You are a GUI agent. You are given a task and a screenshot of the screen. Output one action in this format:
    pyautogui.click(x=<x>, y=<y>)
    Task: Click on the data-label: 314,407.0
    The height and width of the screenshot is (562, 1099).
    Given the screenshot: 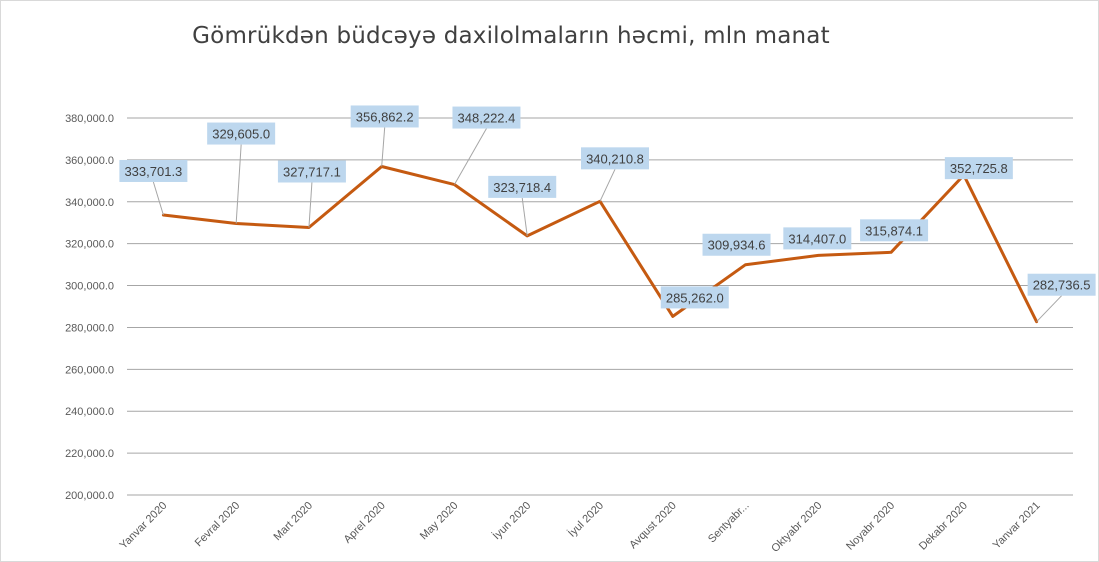 What is the action you would take?
    pyautogui.click(x=817, y=238)
    